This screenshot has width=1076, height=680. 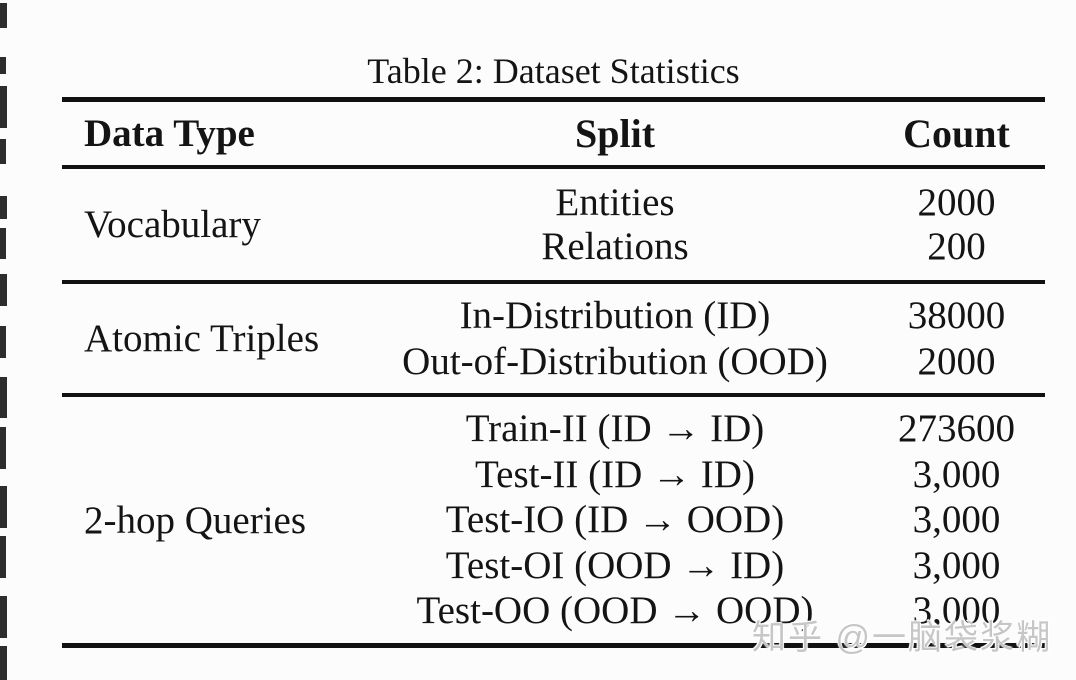 I want to click on split-cell: Test-IO (ID → OOD), so click(x=615, y=520).